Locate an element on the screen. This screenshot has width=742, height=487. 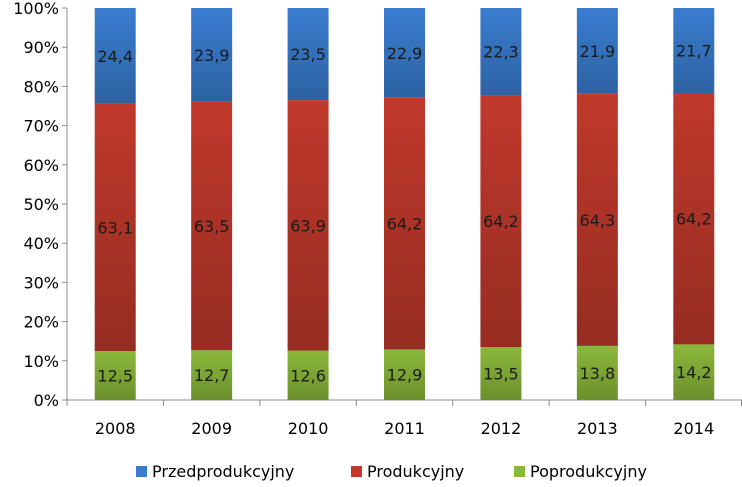
data-label-produkcyjny-2009: 63,5 is located at coordinates (212, 226).